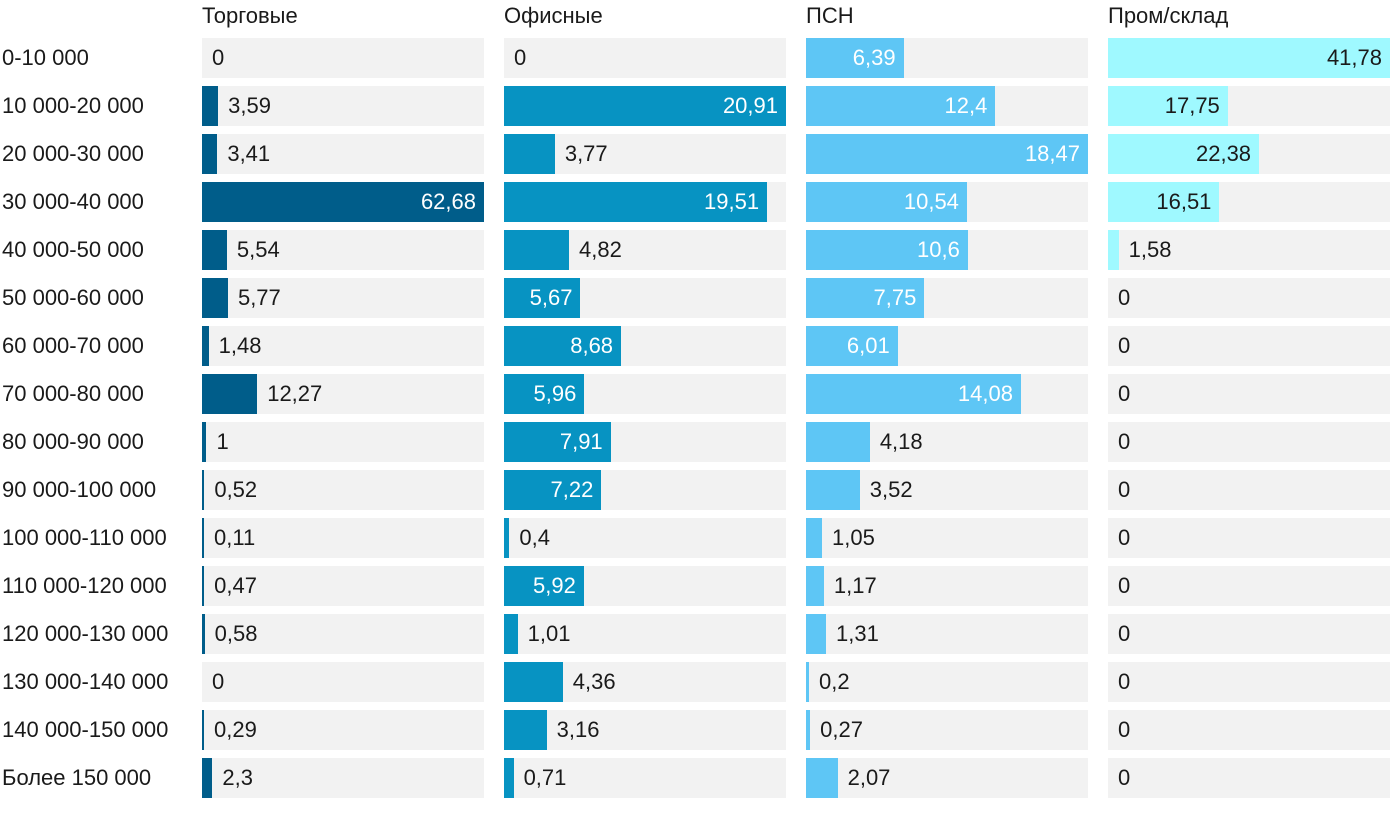 This screenshot has height=814, width=1400. What do you see at coordinates (732, 201) in the screenshot?
I see `data-label: 19,51` at bounding box center [732, 201].